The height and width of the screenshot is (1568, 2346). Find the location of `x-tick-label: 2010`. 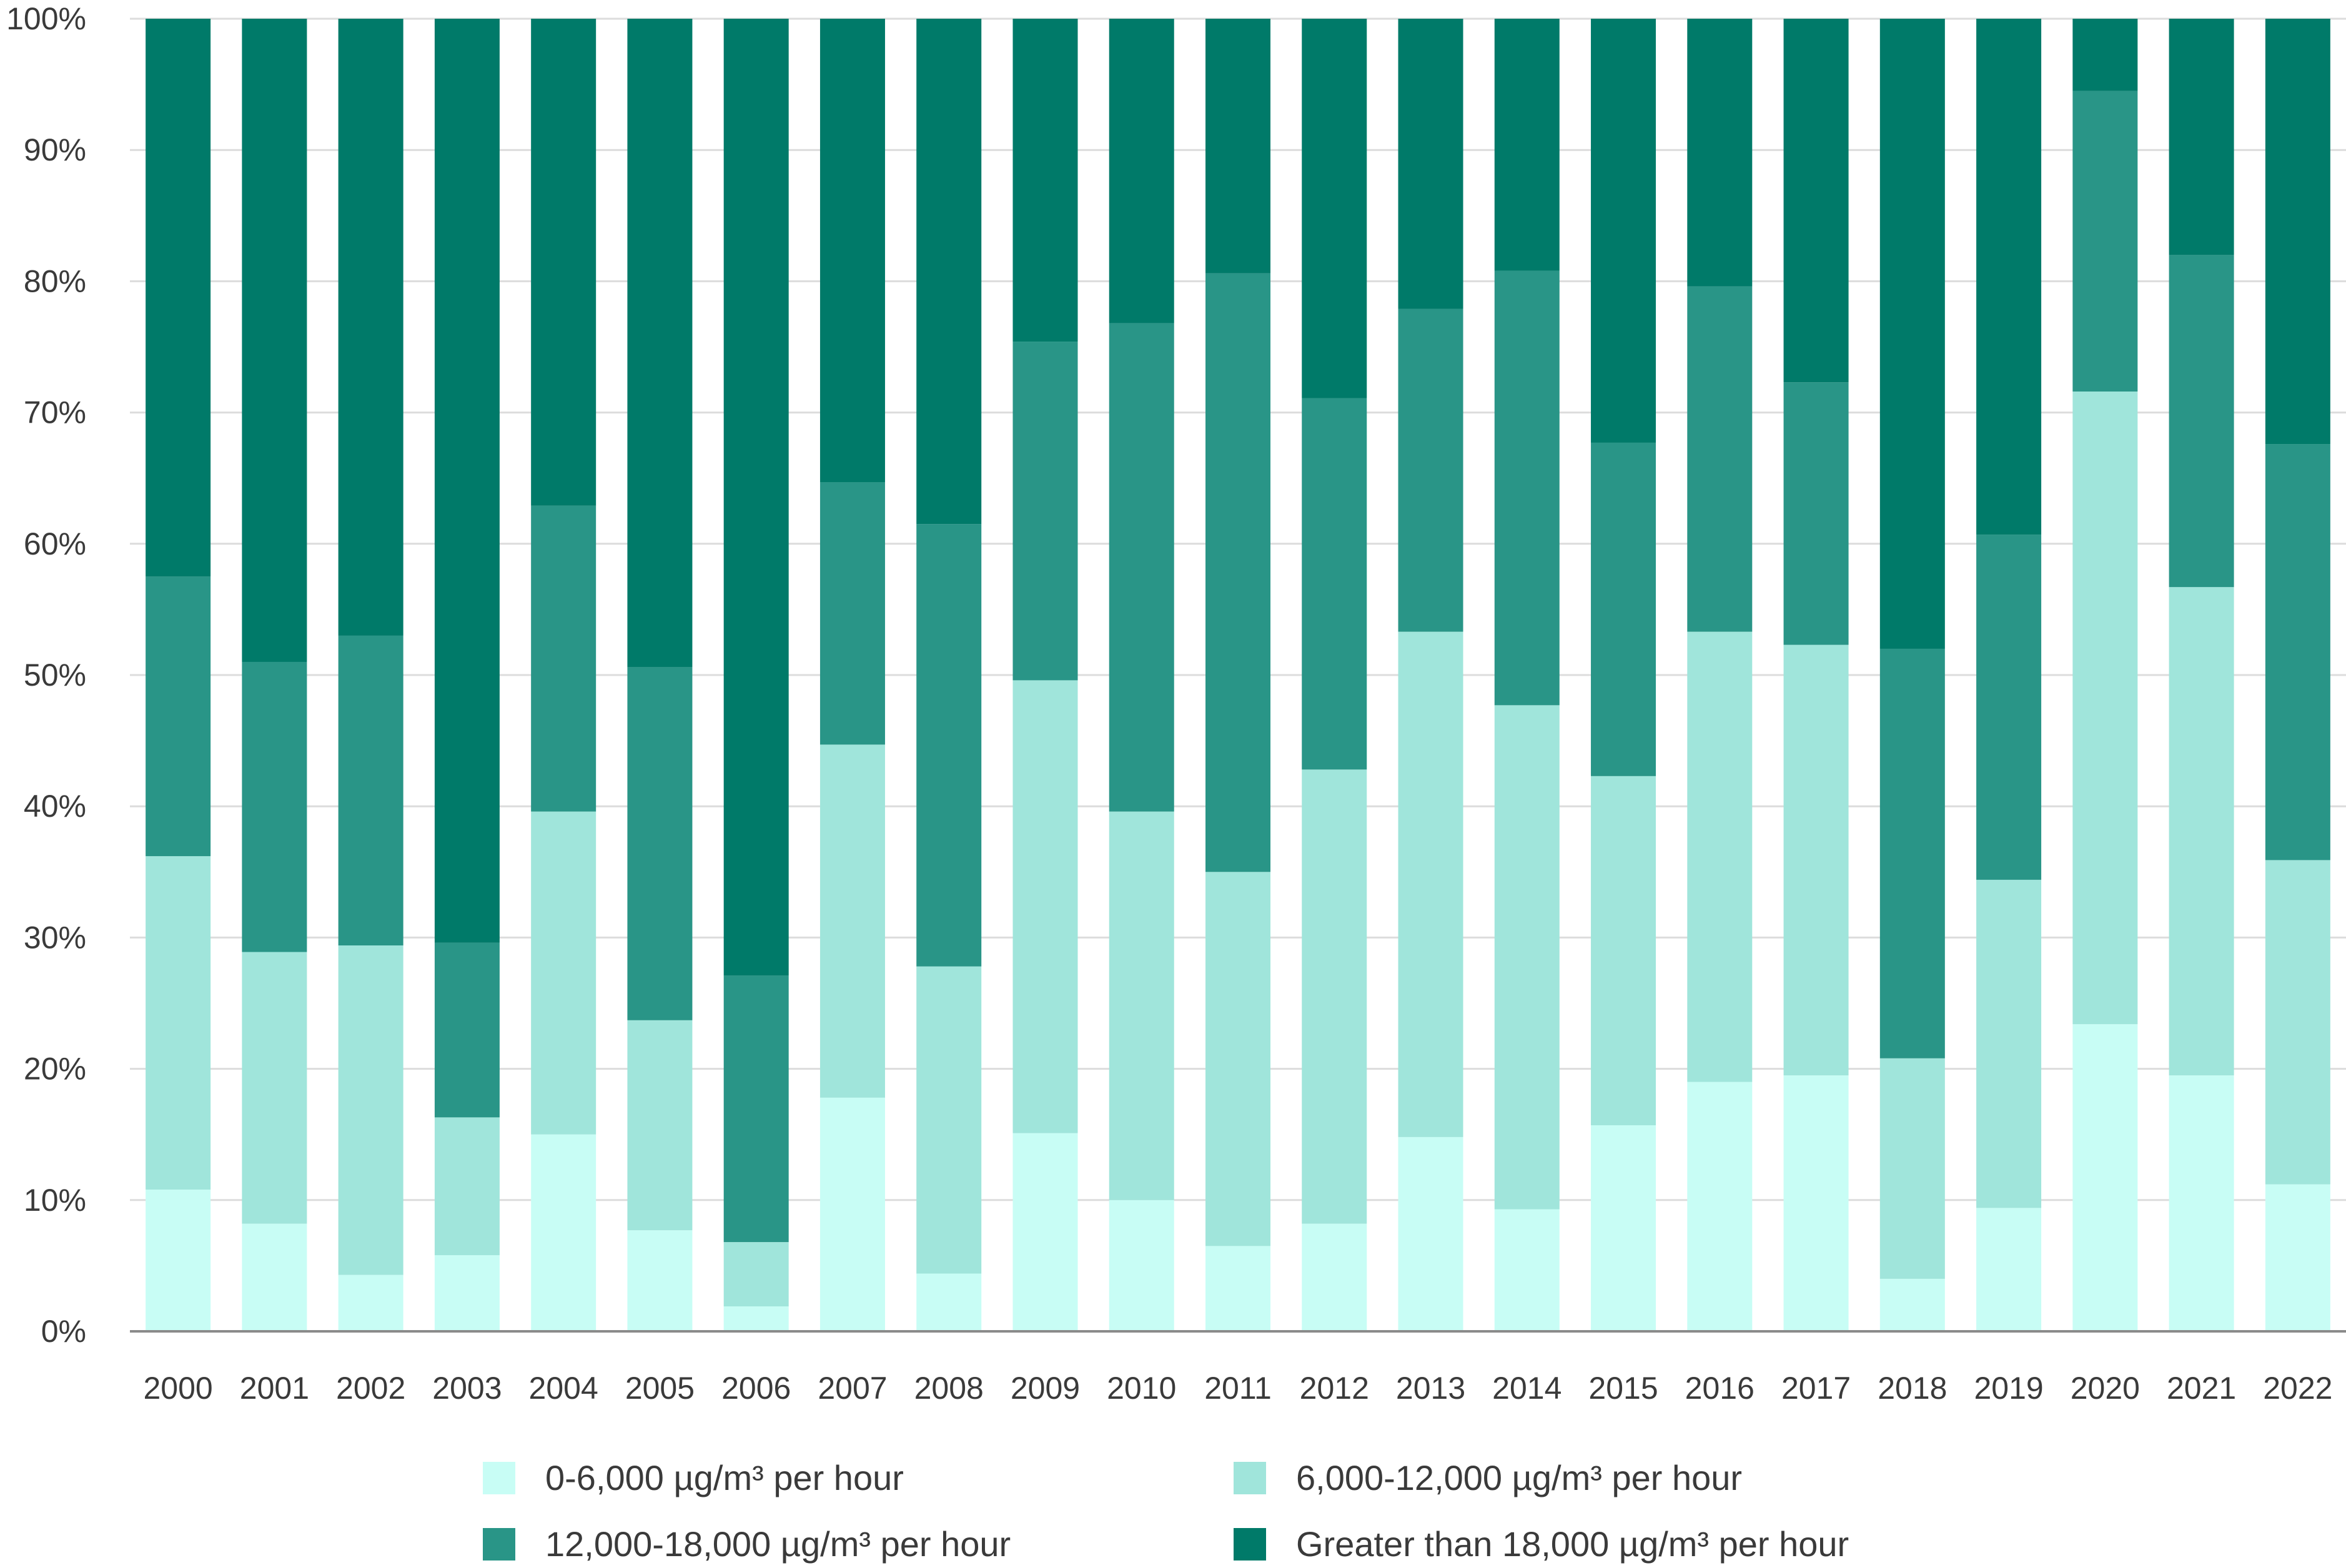

x-tick-label: 2010 is located at coordinates (1141, 1389).